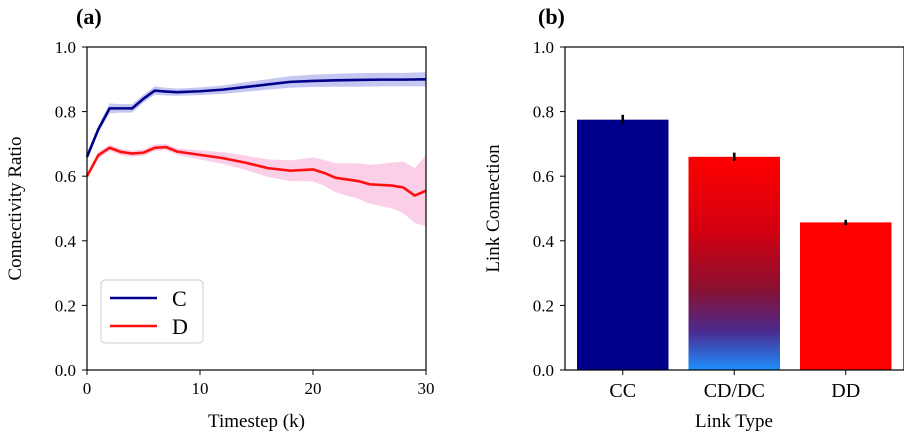  I want to click on x-tick-label-a: 20, so click(313, 388).